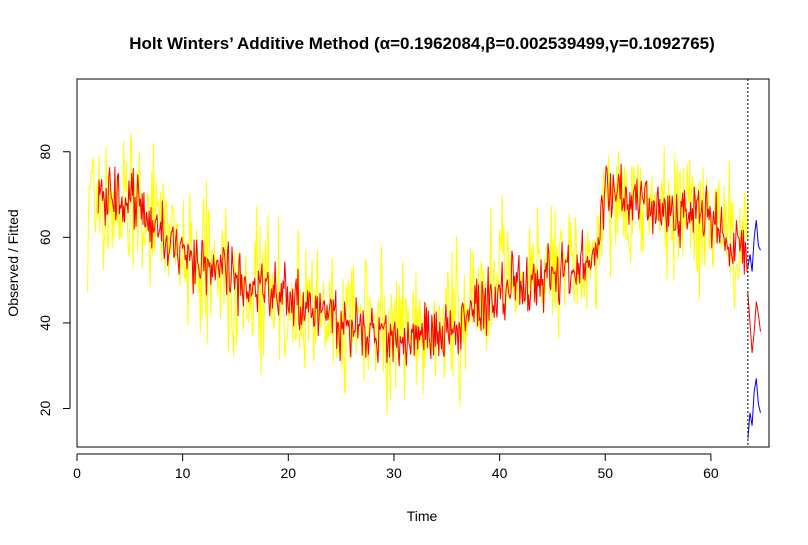 This screenshot has width=808, height=545. What do you see at coordinates (422, 516) in the screenshot?
I see `x-axis-label: Time` at bounding box center [422, 516].